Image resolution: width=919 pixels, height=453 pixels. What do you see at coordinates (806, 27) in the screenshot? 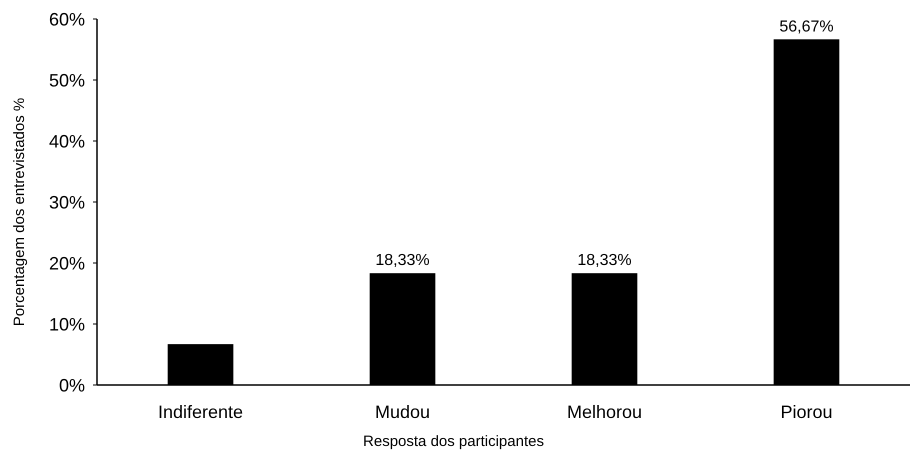
I see `data-label: 56,67%` at bounding box center [806, 27].